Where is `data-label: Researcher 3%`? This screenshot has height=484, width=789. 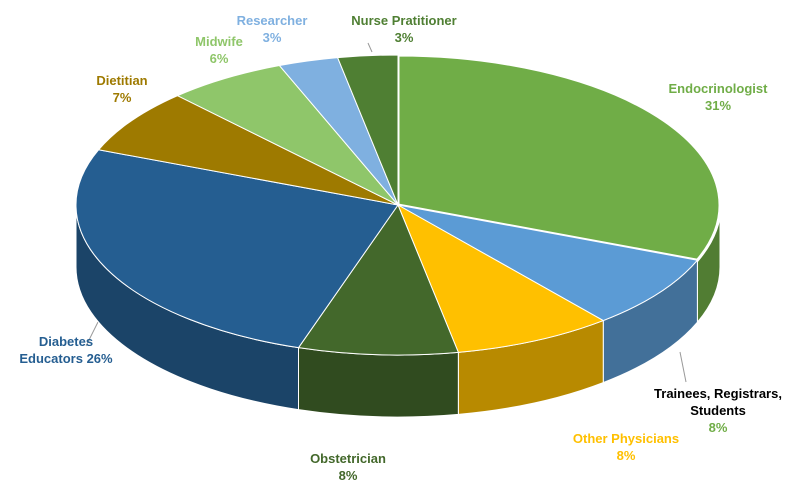 data-label: Researcher 3% is located at coordinates (272, 29).